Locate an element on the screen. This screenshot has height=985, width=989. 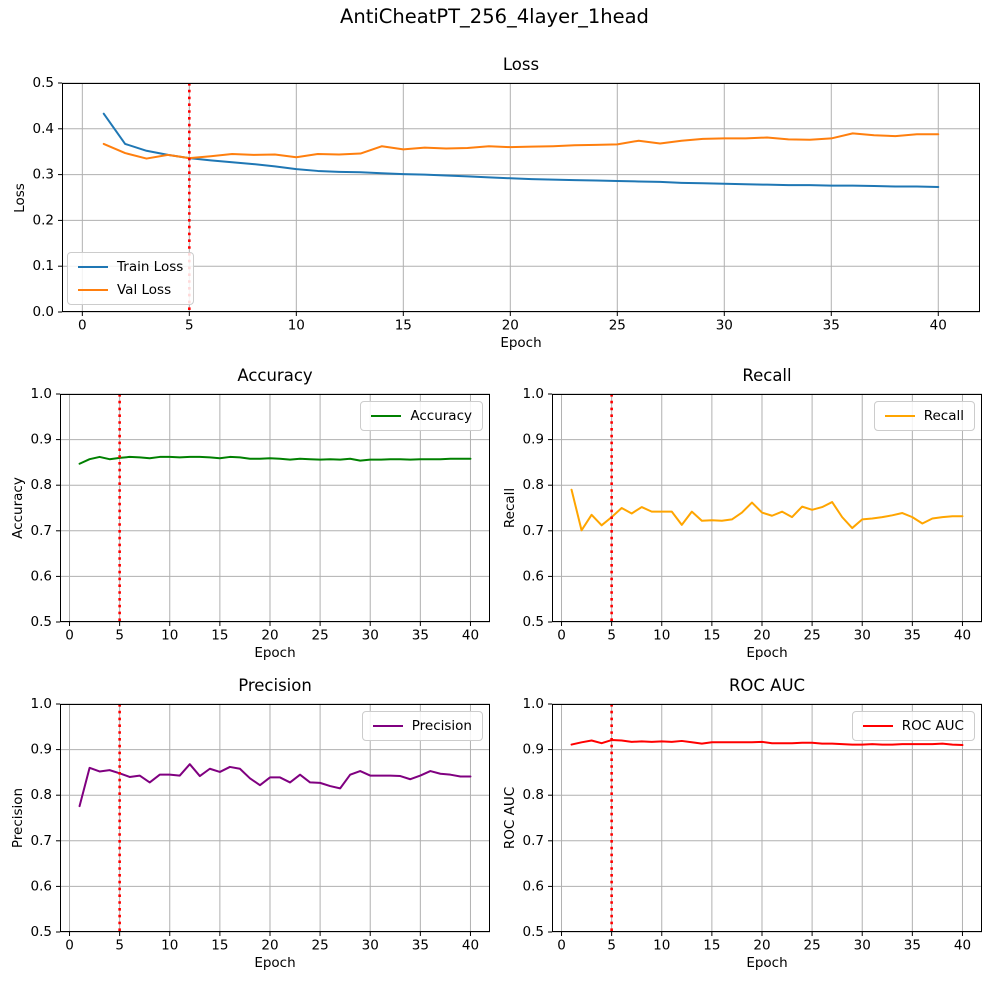
figure-title: AntiCheatPT_256_4layer_1head is located at coordinates (494, 16).